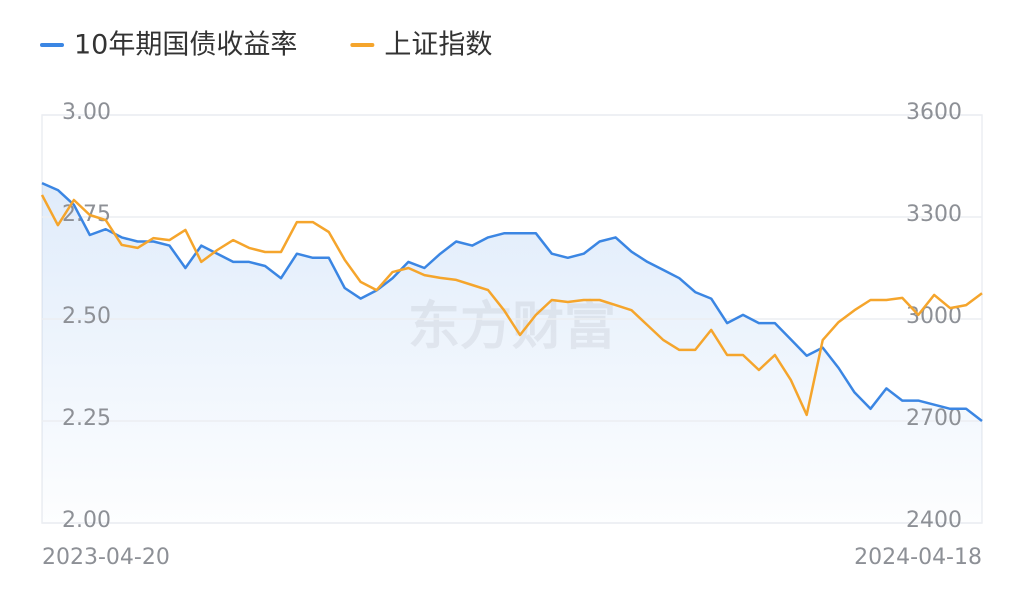  I want to click on legend-label: 10年期国债收益率, so click(185, 45).